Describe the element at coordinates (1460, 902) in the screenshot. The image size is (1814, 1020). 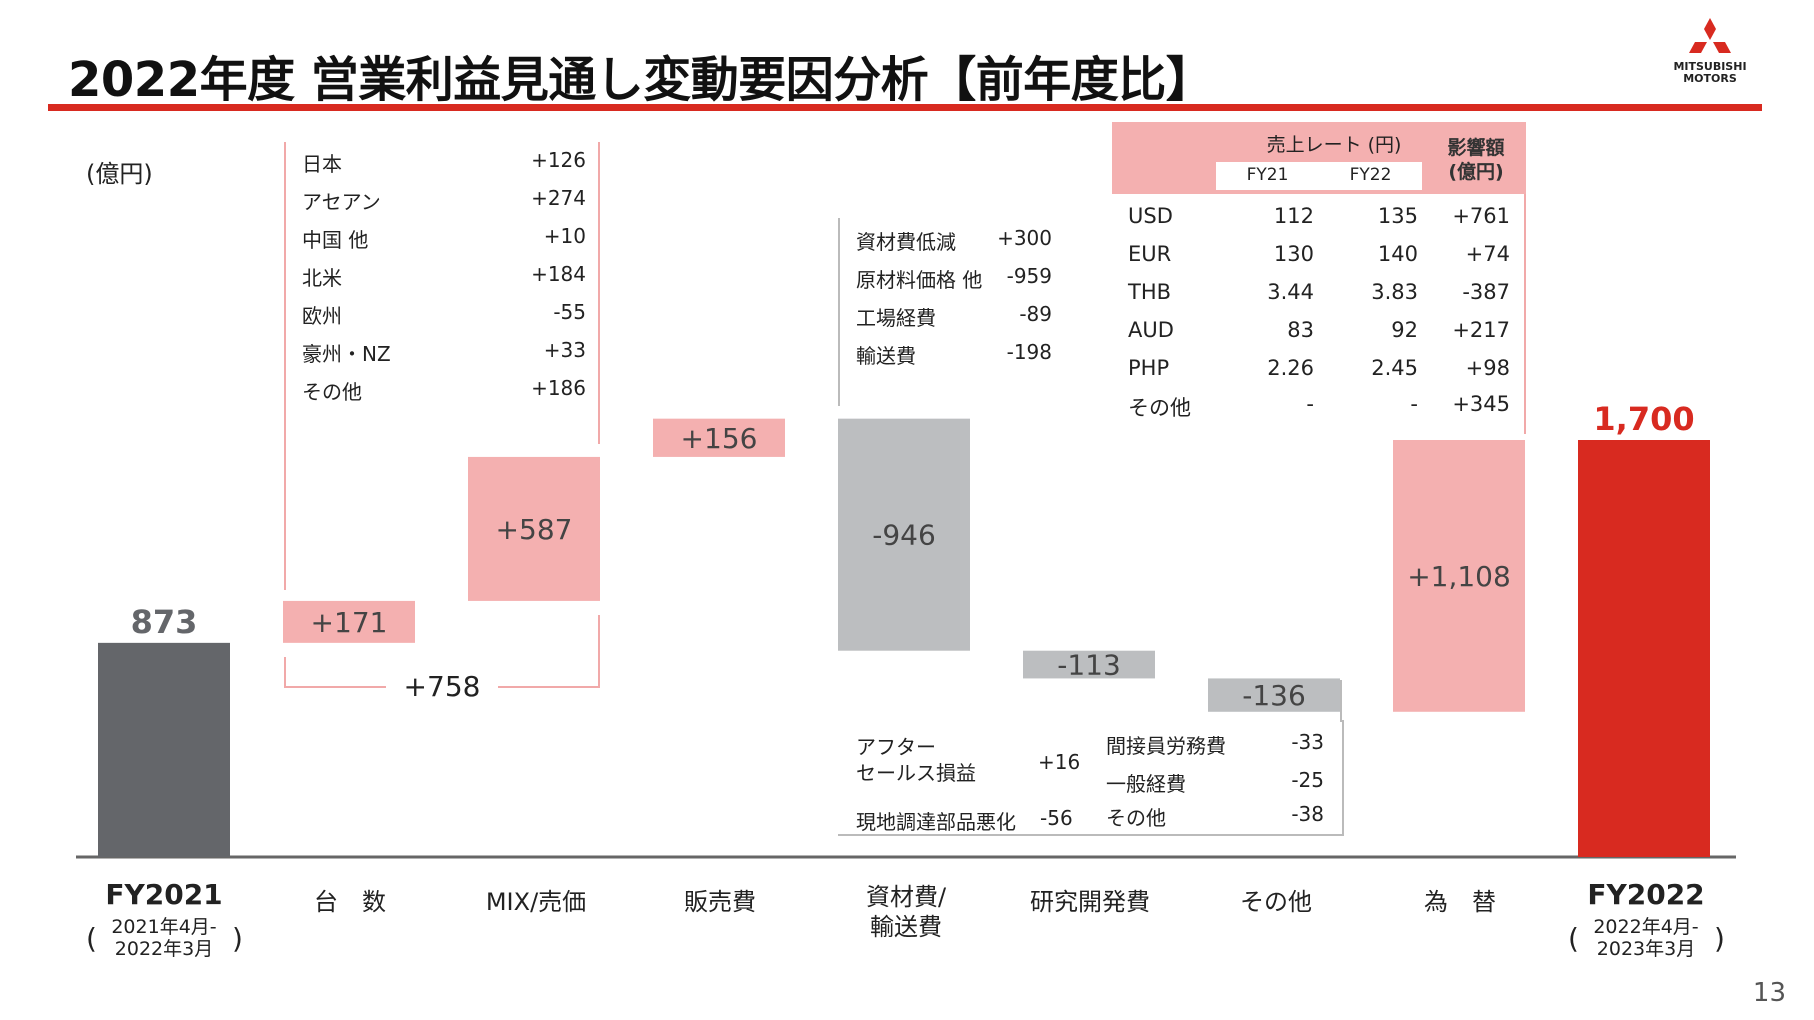
I see `category-label-fx: 為 替` at that location.